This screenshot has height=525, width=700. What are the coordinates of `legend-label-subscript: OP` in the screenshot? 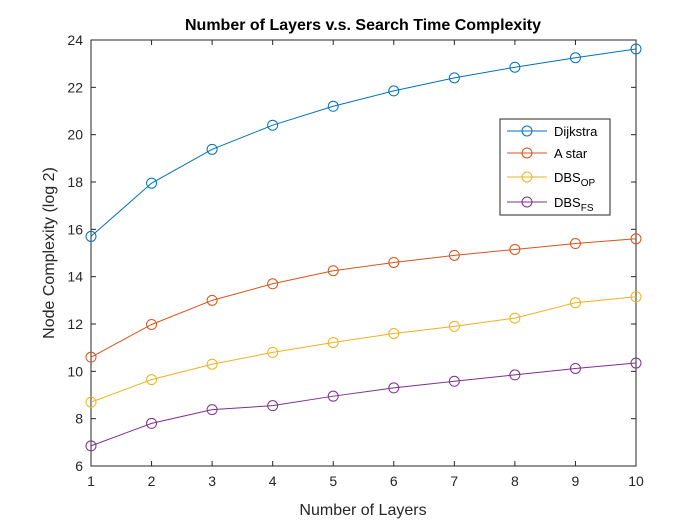 It's located at (588, 183).